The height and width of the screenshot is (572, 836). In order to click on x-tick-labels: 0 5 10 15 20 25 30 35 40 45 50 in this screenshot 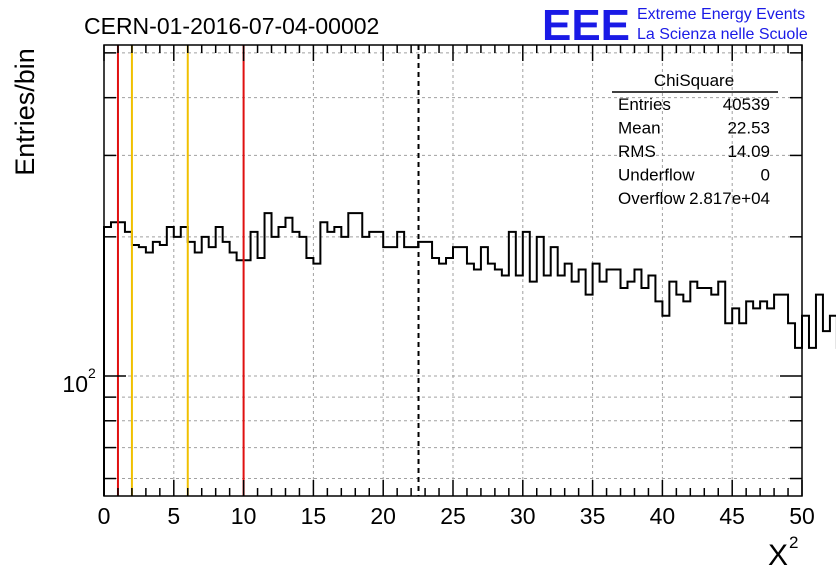, I will do `click(456, 516)`.